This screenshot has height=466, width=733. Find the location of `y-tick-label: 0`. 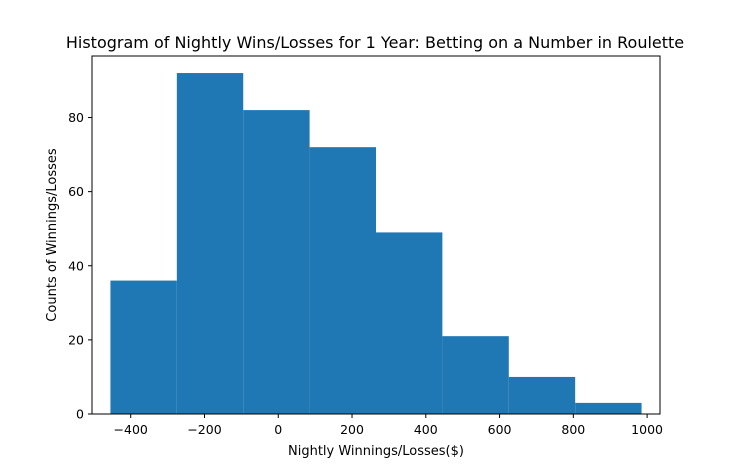

y-tick-label: 0 is located at coordinates (80, 414).